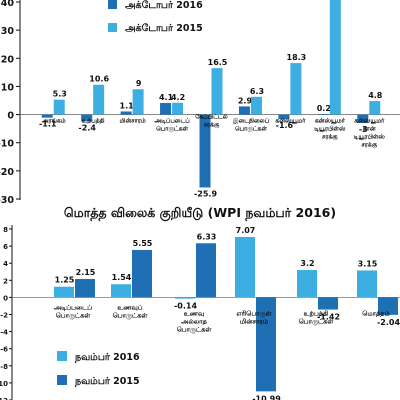 The width and height of the screenshot is (400, 400). I want to click on data-label: 5.55, so click(143, 243).